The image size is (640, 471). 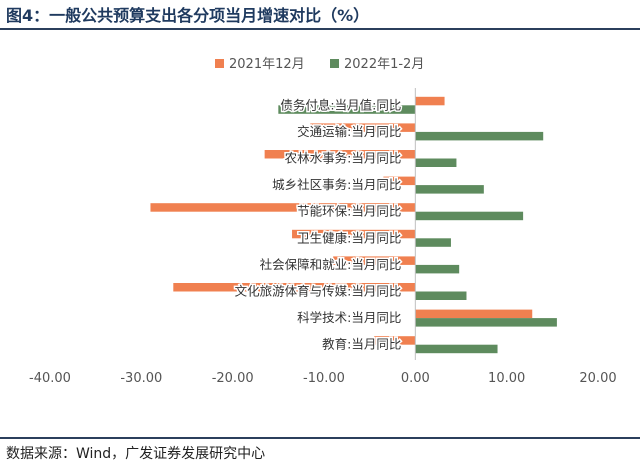 I want to click on x-tick-label: -20.00, so click(x=233, y=378).